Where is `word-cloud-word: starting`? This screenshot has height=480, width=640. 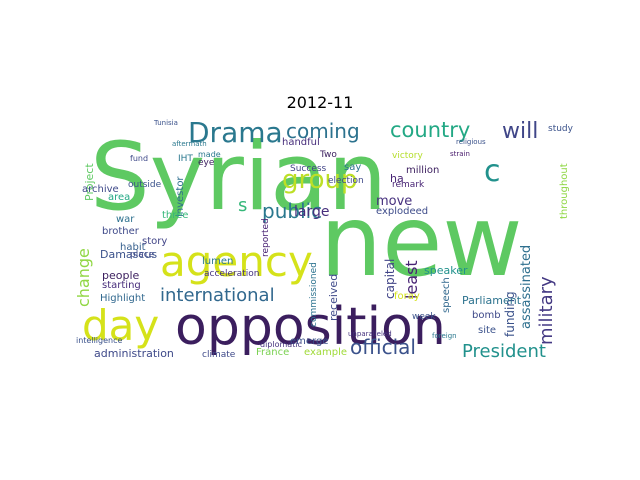
word-cloud-word: starting is located at coordinates (121, 285).